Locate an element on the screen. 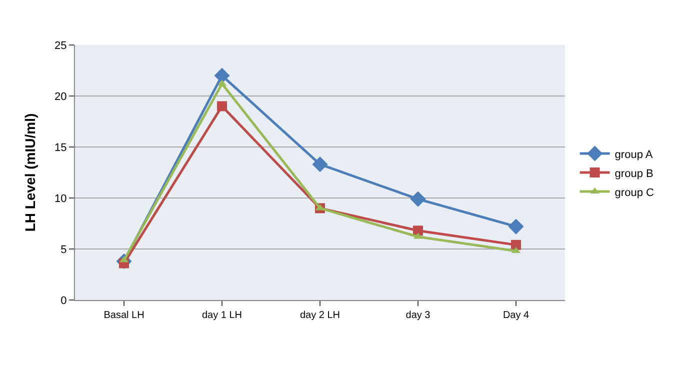 This screenshot has height=380, width=680. x-tick-label: day 1 LH is located at coordinates (222, 315).